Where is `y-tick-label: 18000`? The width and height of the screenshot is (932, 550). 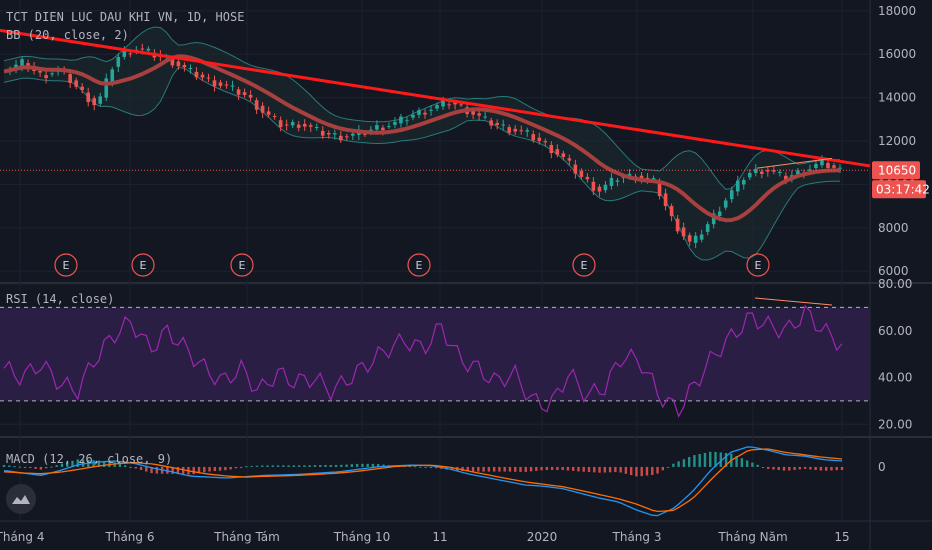 y-tick-label: 18000 is located at coordinates (897, 11).